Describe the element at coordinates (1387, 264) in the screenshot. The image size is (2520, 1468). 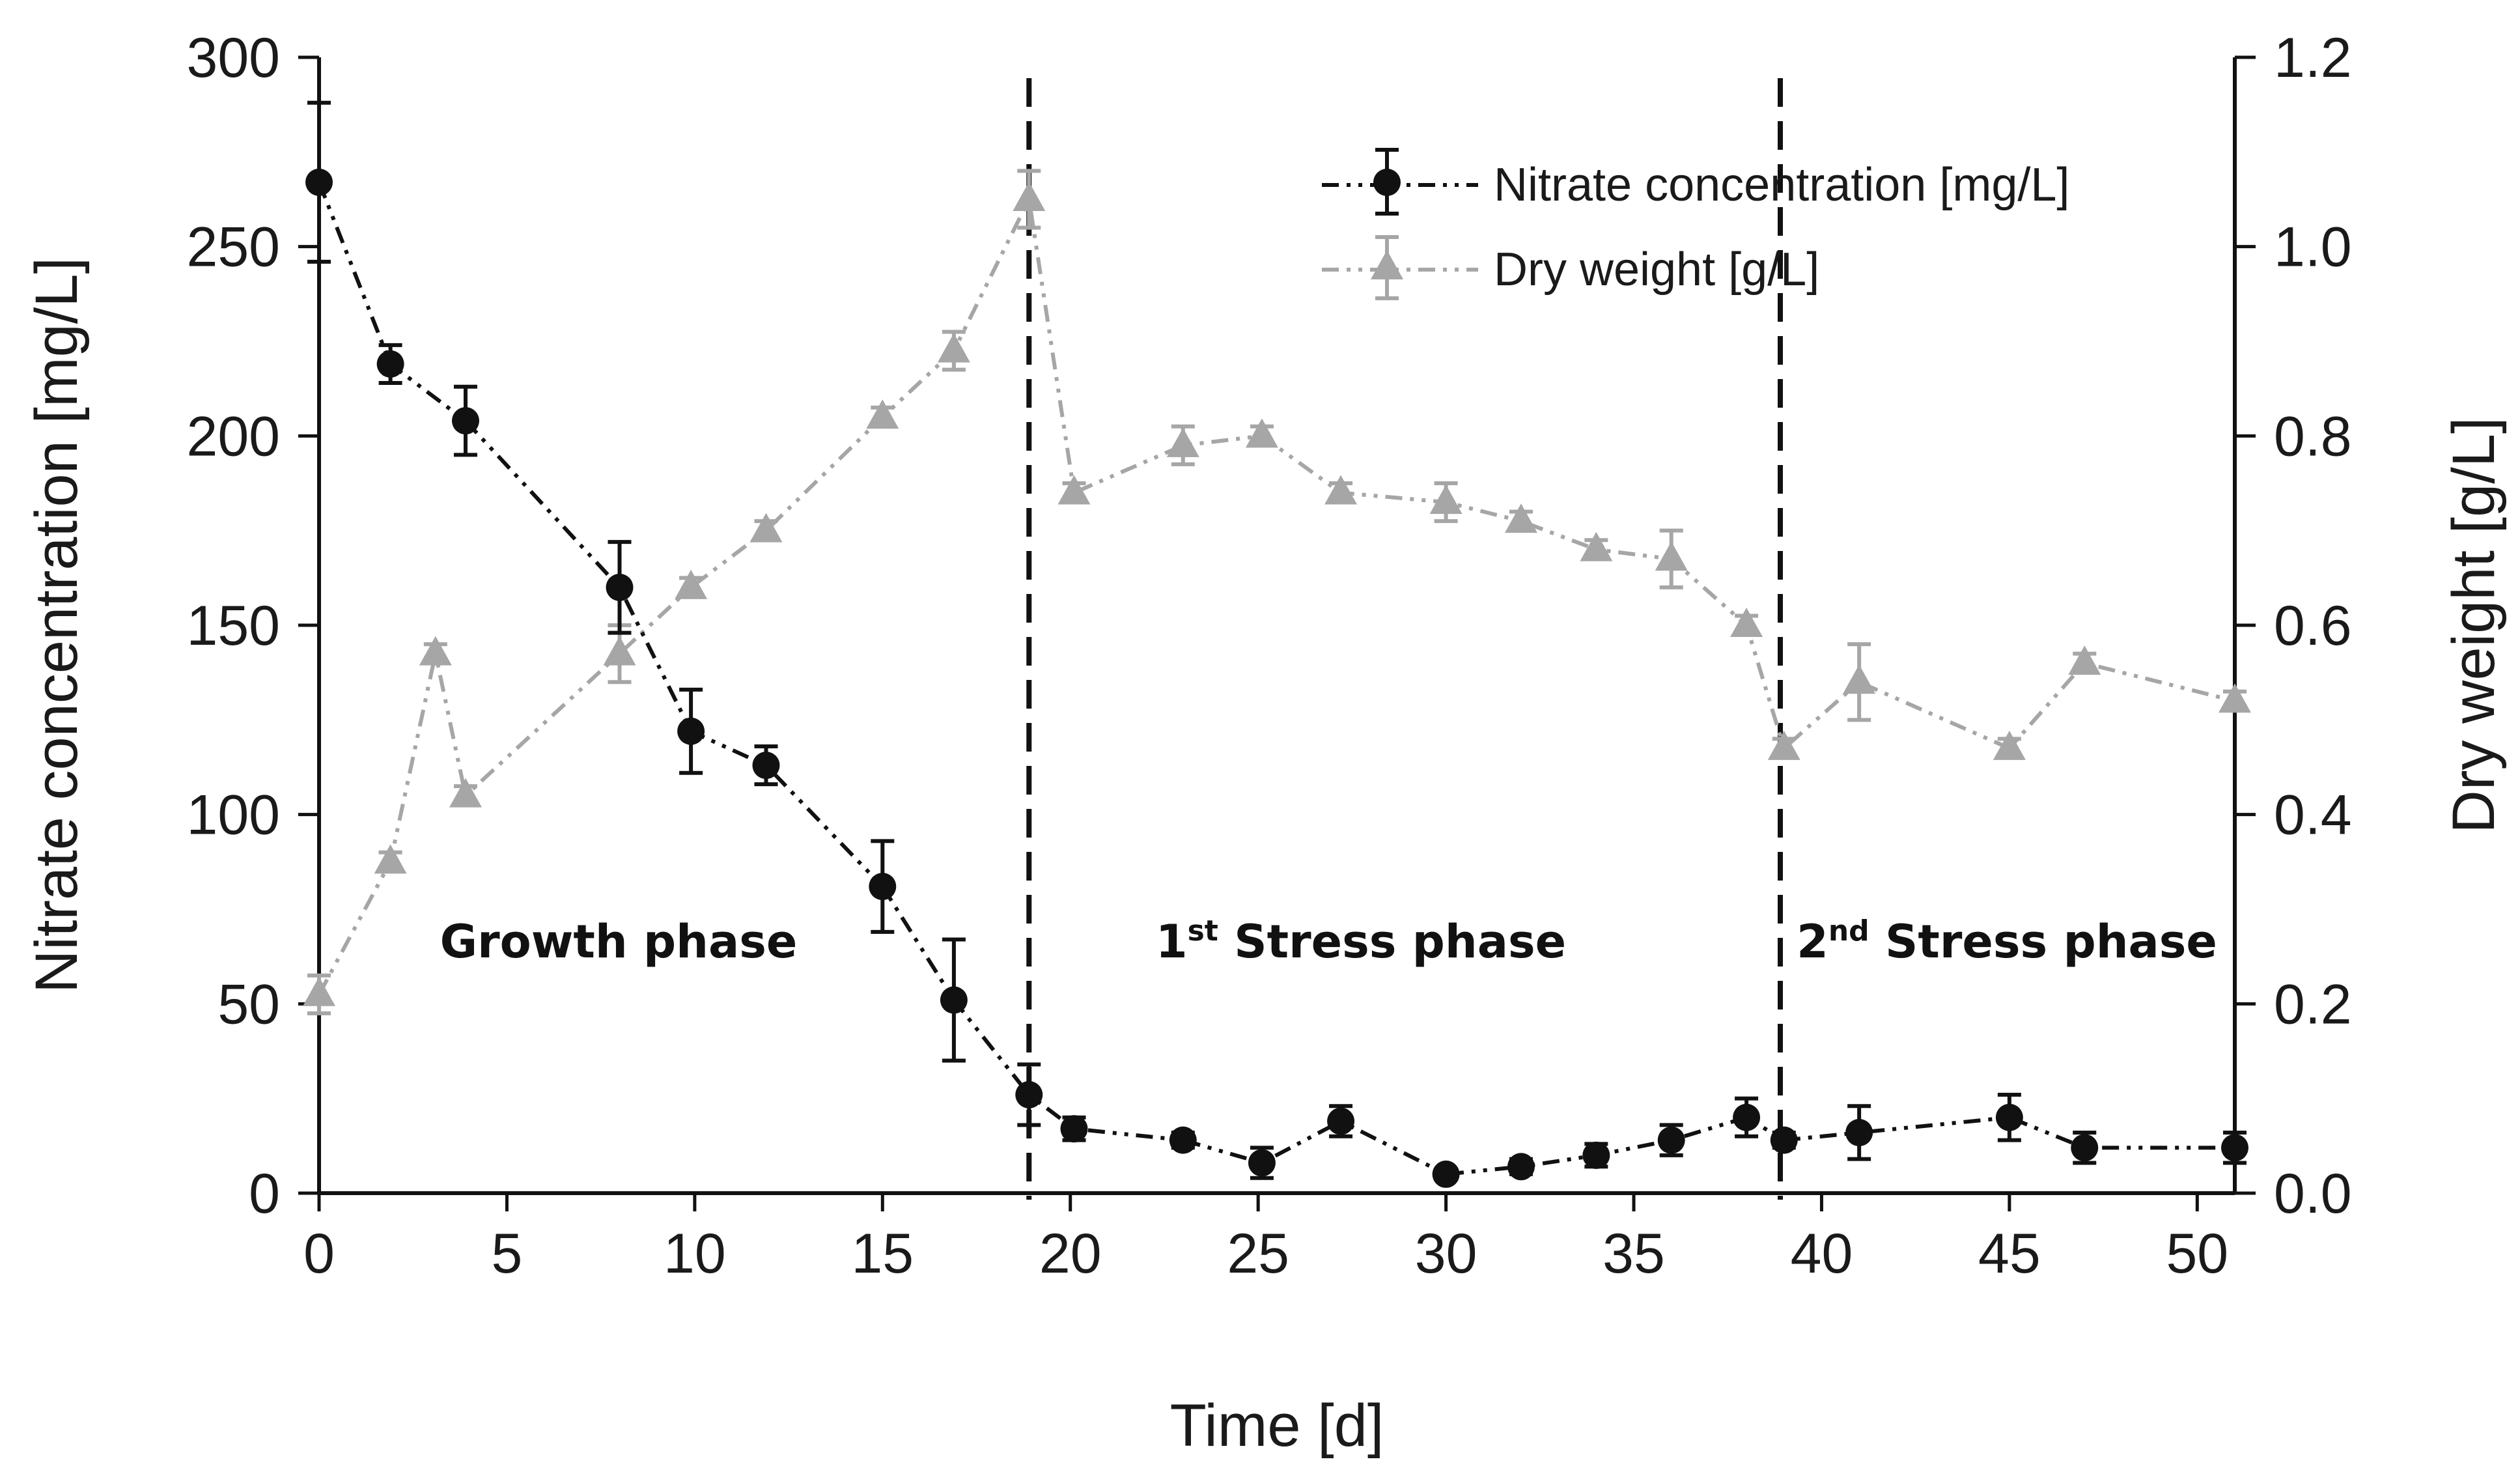
I see `legend-dryweight-point` at that location.